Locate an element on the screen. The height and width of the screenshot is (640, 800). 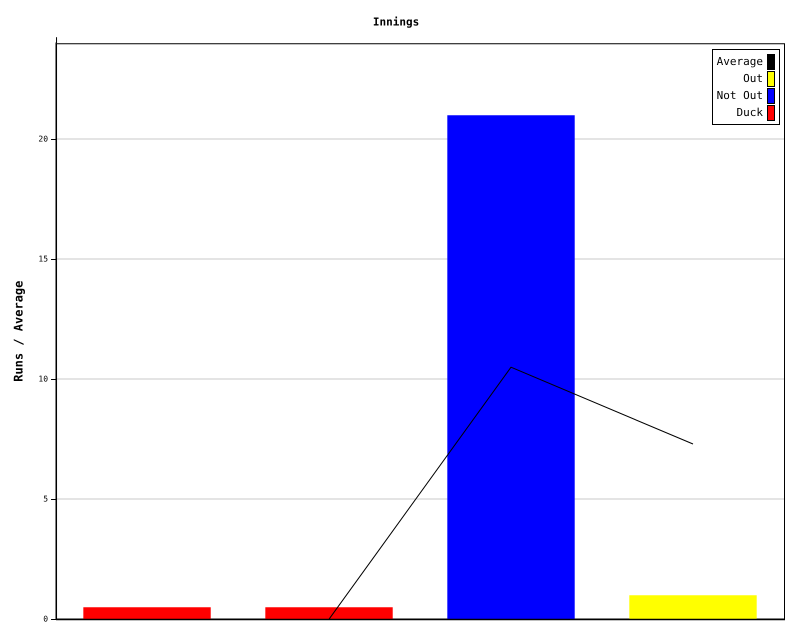
y-axis-title: Runs / Average is located at coordinates (18, 331).